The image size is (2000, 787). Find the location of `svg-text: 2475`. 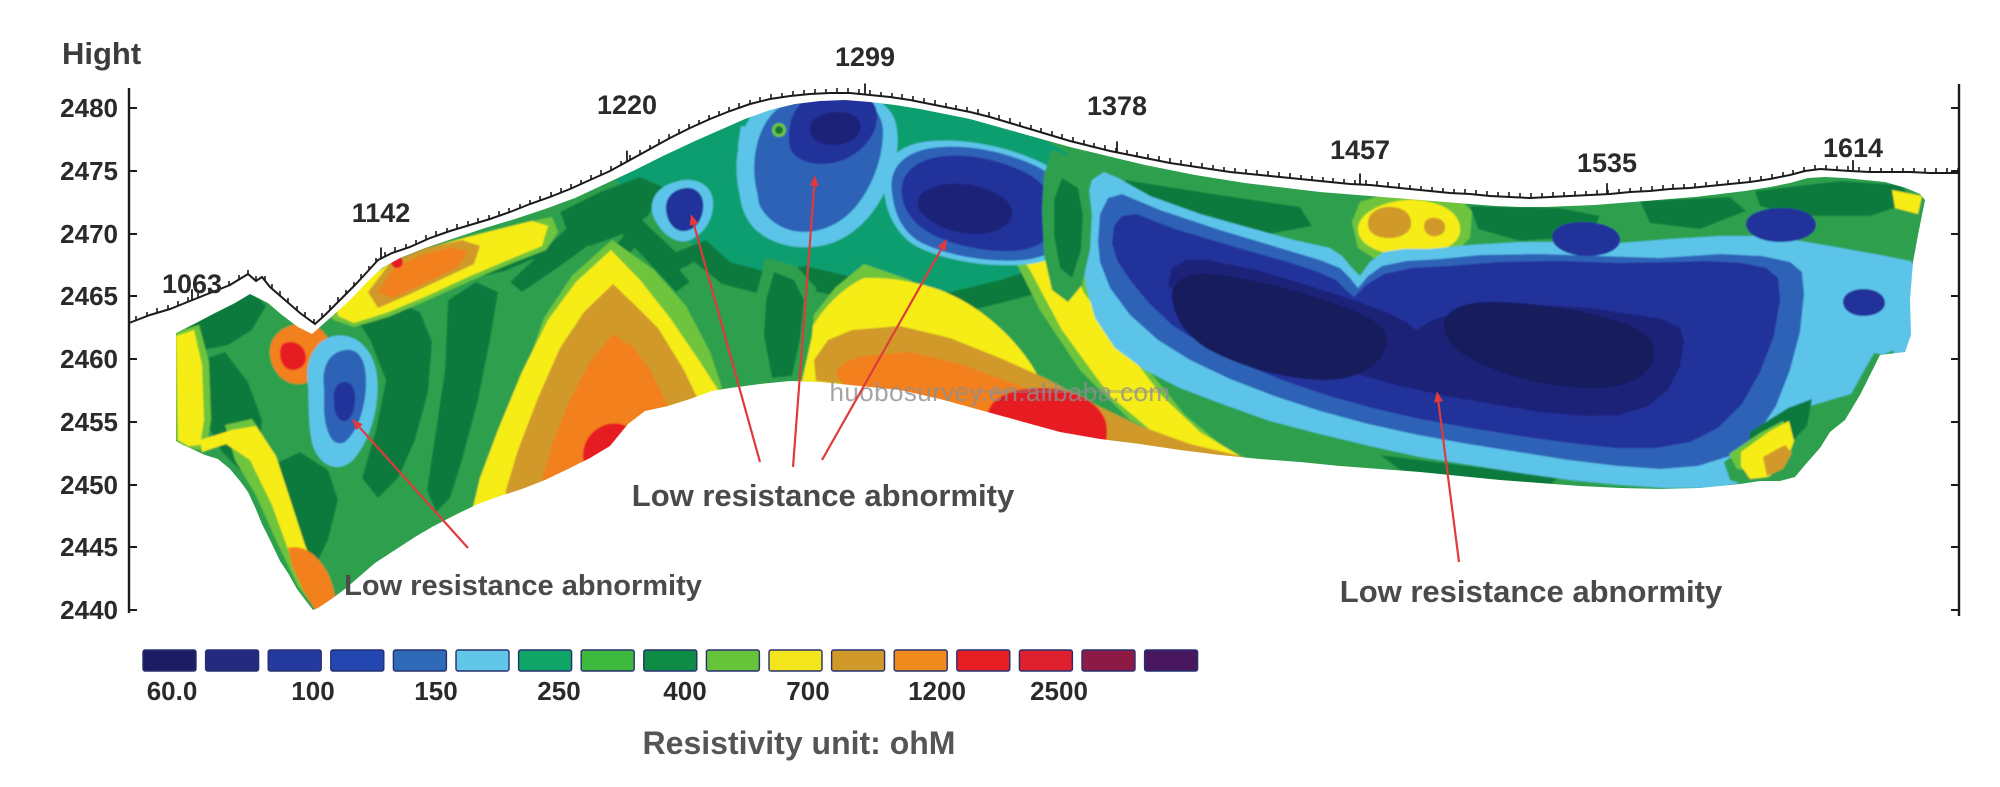

svg-text: 2475 is located at coordinates (89, 171).